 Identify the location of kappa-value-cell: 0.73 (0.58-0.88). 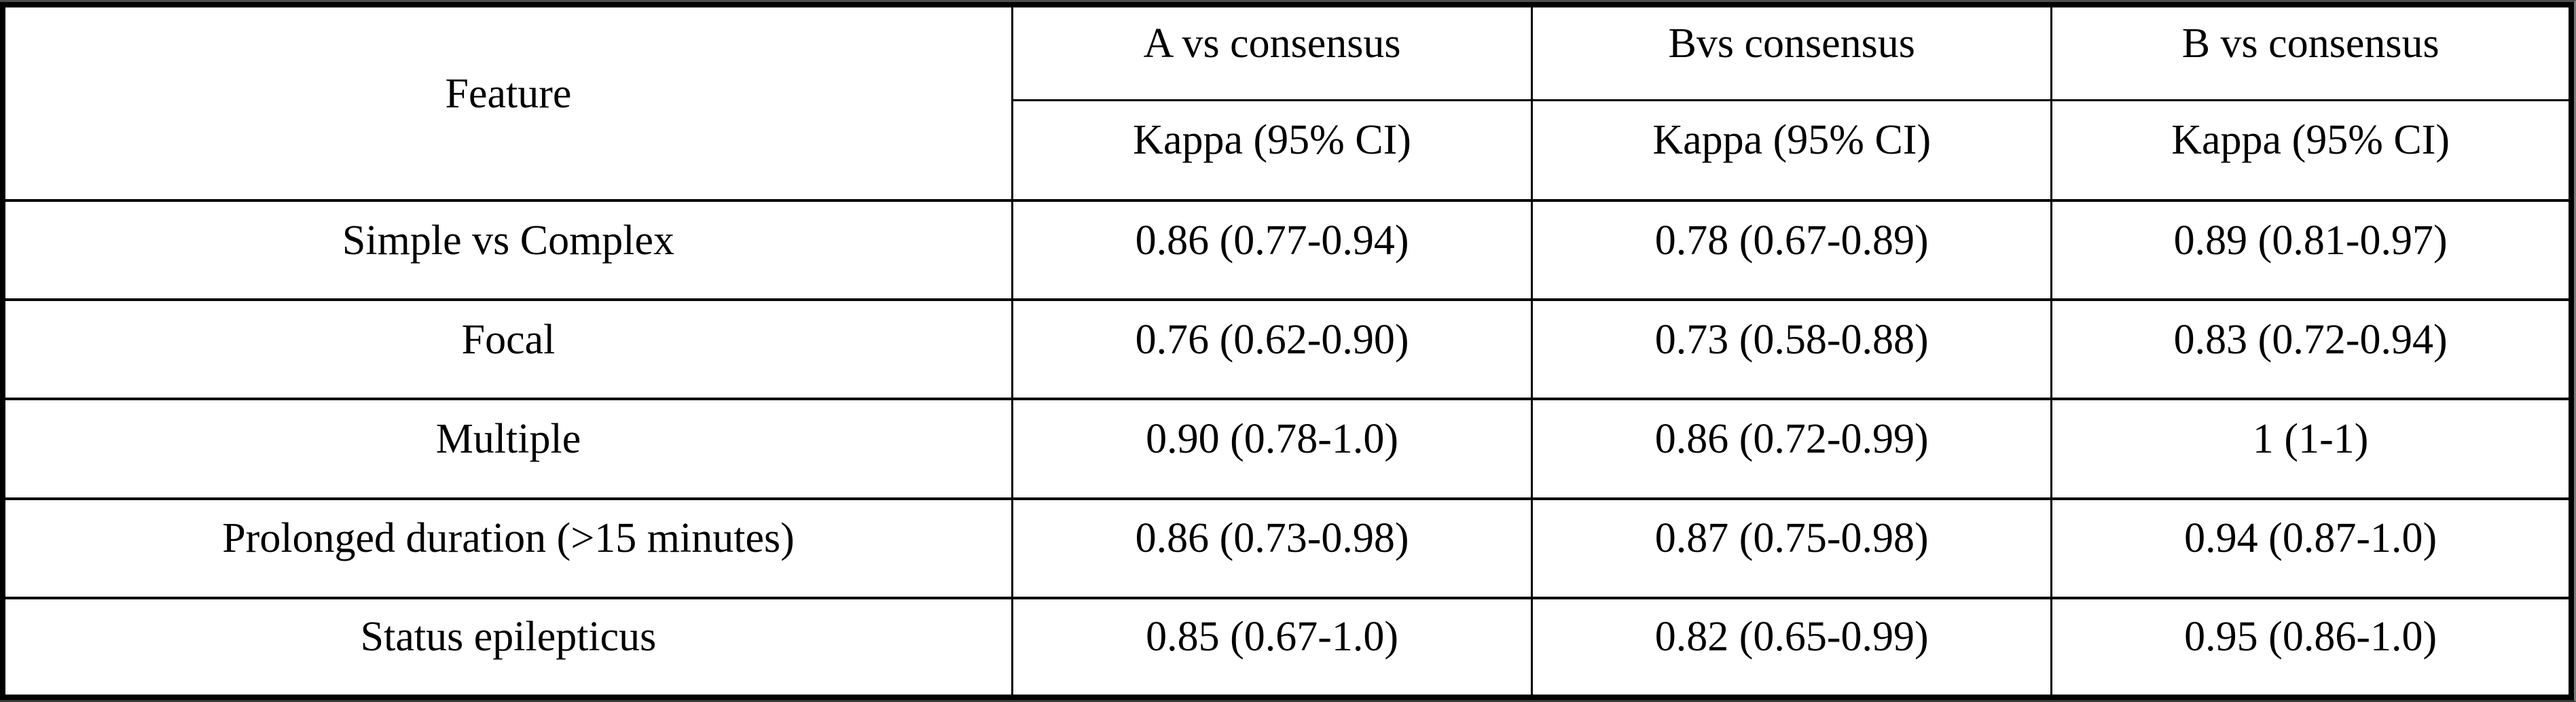
(1792, 350).